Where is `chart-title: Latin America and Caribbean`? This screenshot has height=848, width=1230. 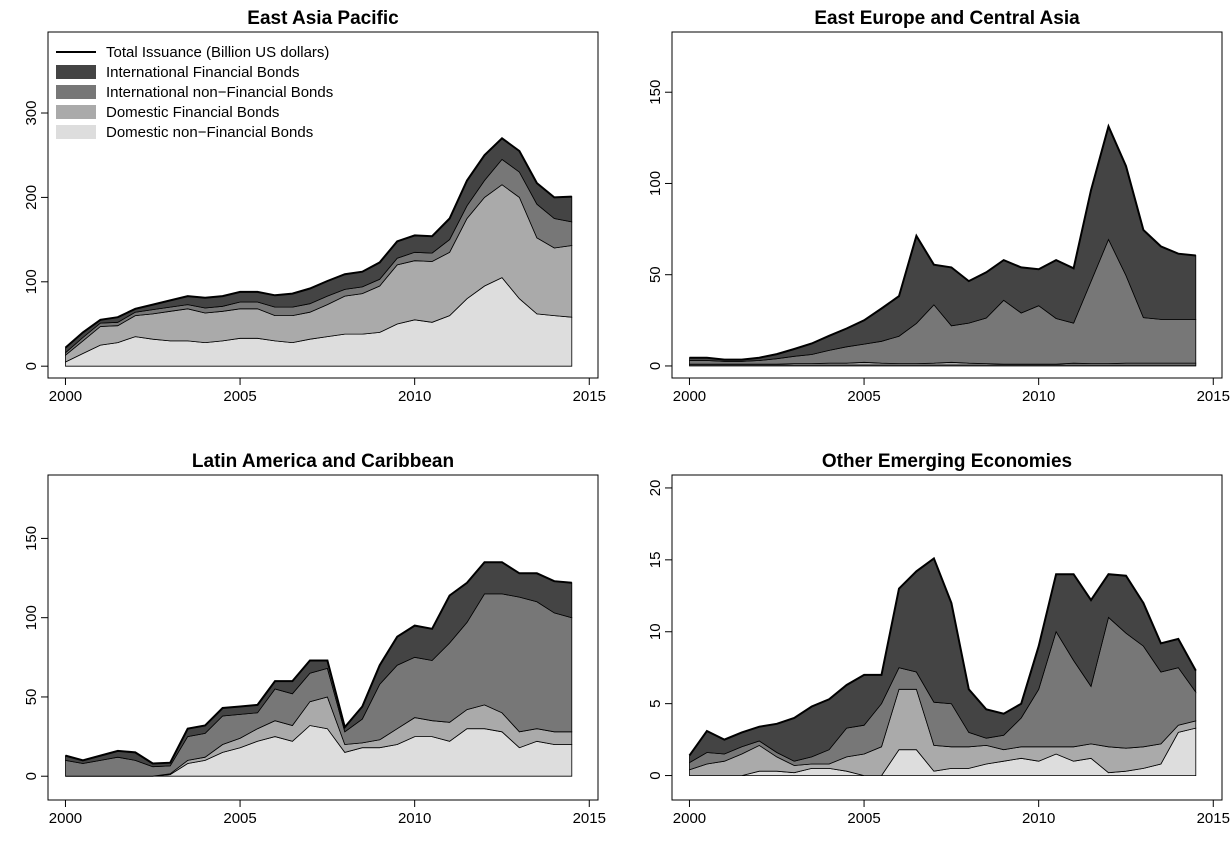 chart-title: Latin America and Caribbean is located at coordinates (323, 461).